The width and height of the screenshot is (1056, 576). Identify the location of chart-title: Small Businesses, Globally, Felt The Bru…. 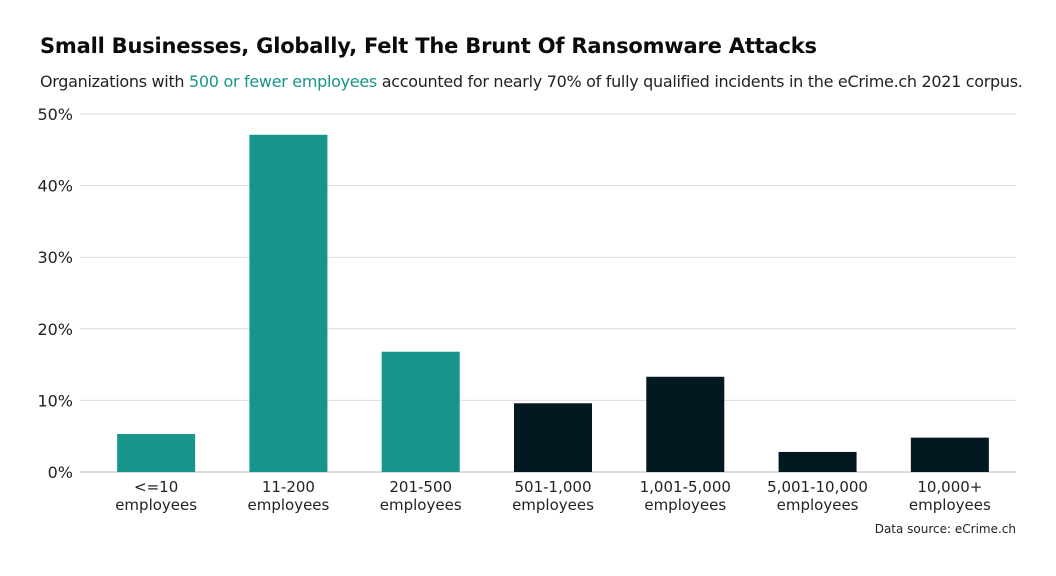
(428, 46).